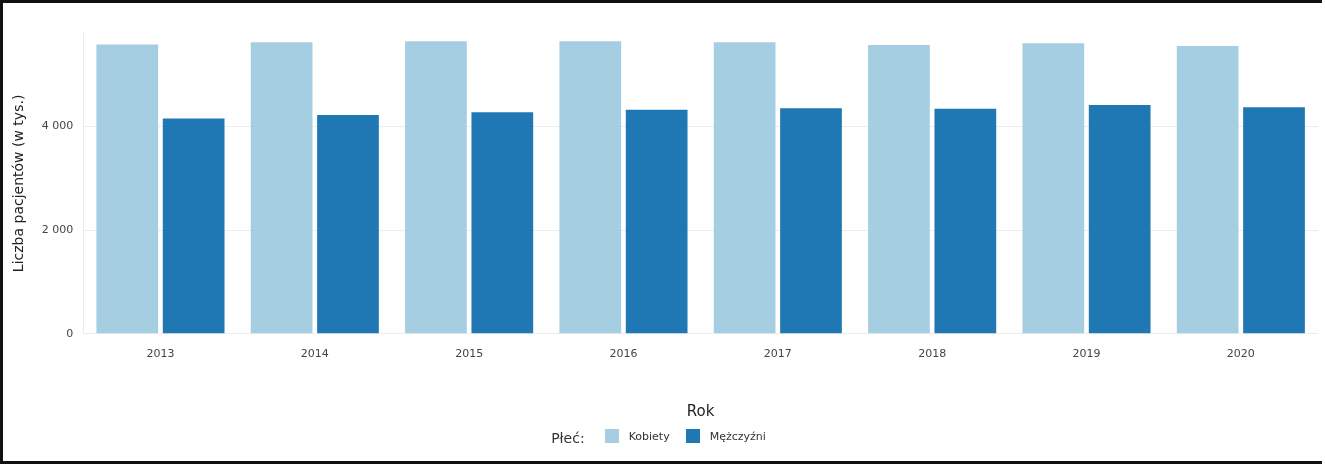 The image size is (1325, 464). What do you see at coordinates (932, 354) in the screenshot?
I see `x-tick-label: 2018` at bounding box center [932, 354].